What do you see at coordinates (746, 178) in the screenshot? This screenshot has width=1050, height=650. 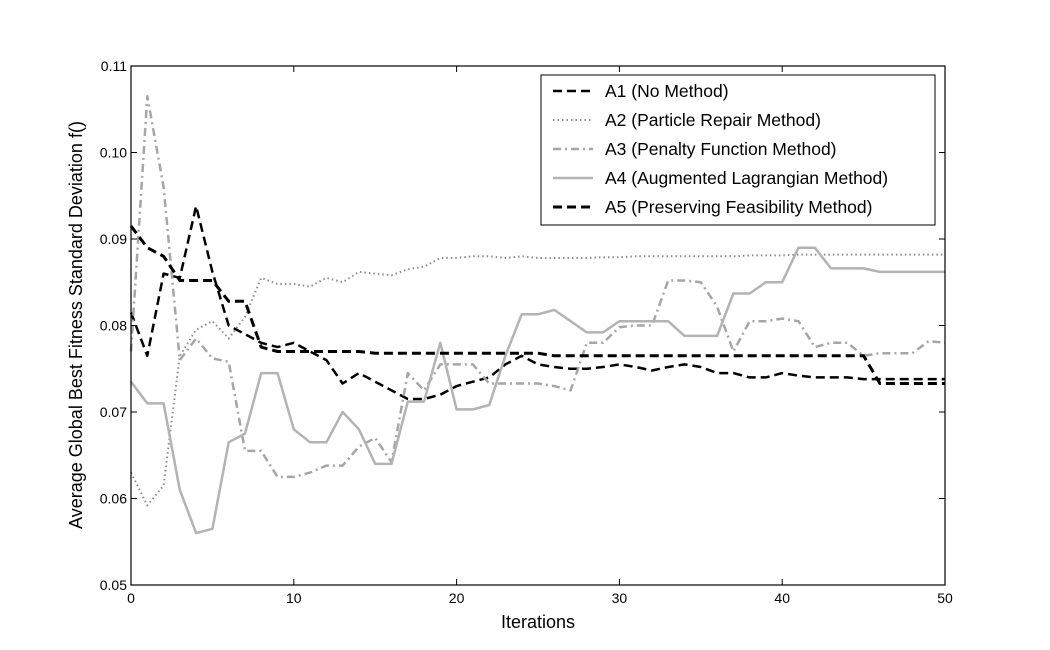 I see `legend-label-a4: A4 (Augmented Lagrangian Method)` at bounding box center [746, 178].